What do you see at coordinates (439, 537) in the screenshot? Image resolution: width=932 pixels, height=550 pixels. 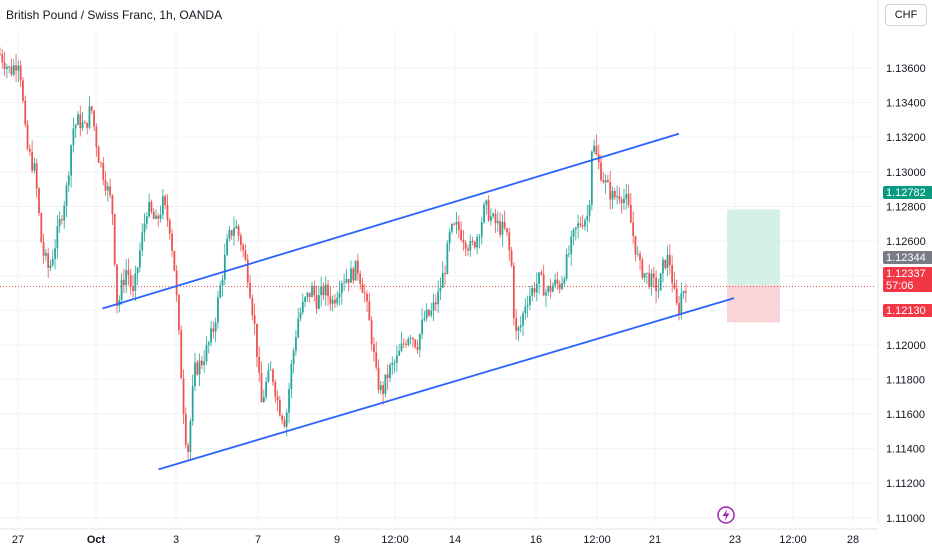 I see `time-axis: 27 Oct 3 7 9 12:00 14 16 12:00 21 23 12:00 28` at bounding box center [439, 537].